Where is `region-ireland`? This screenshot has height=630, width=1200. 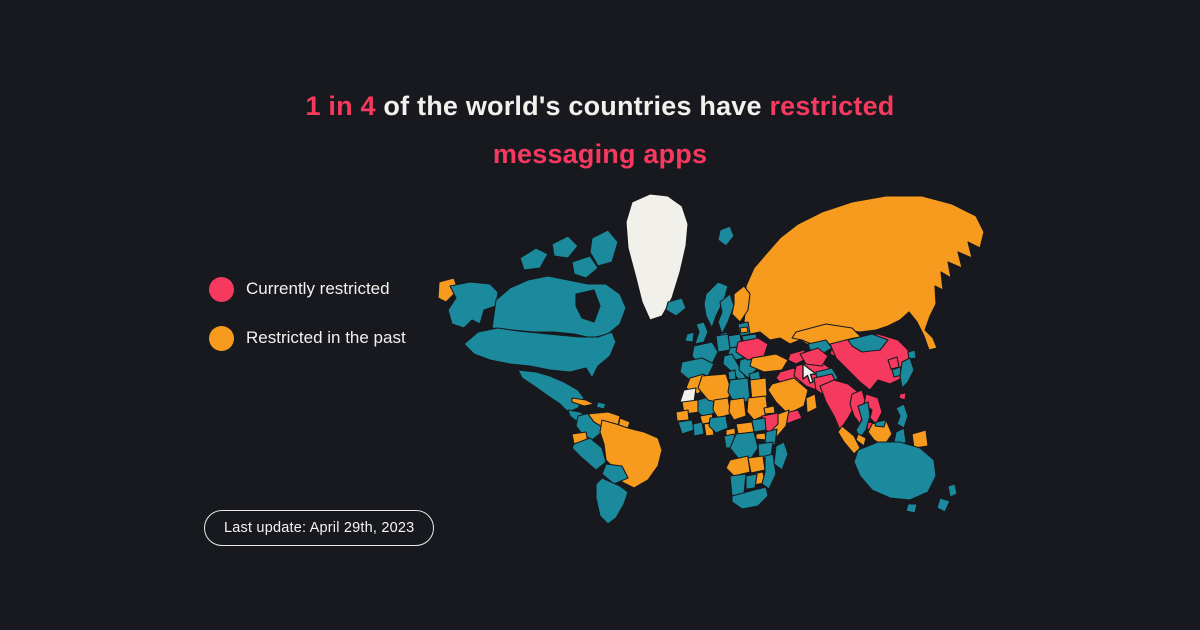 region-ireland is located at coordinates (689, 337).